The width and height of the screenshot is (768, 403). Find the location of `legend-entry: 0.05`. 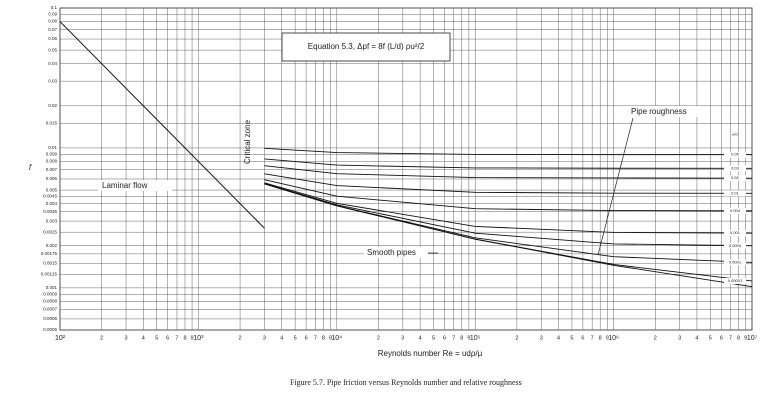

legend-entry: 0.05 is located at coordinates (735, 154).